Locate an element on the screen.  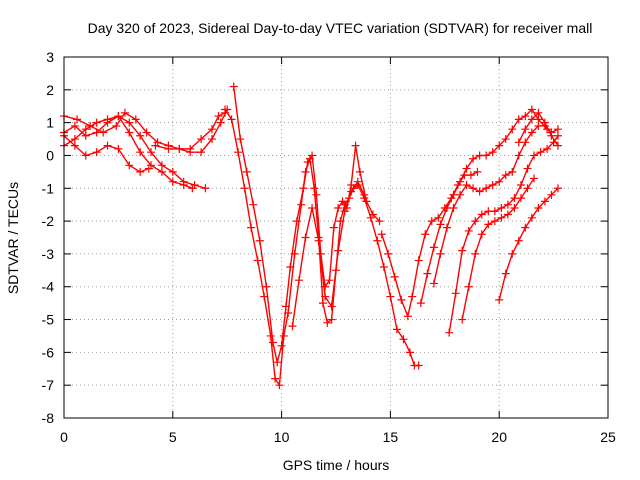
series-arc1 is located at coordinates (128, 152).